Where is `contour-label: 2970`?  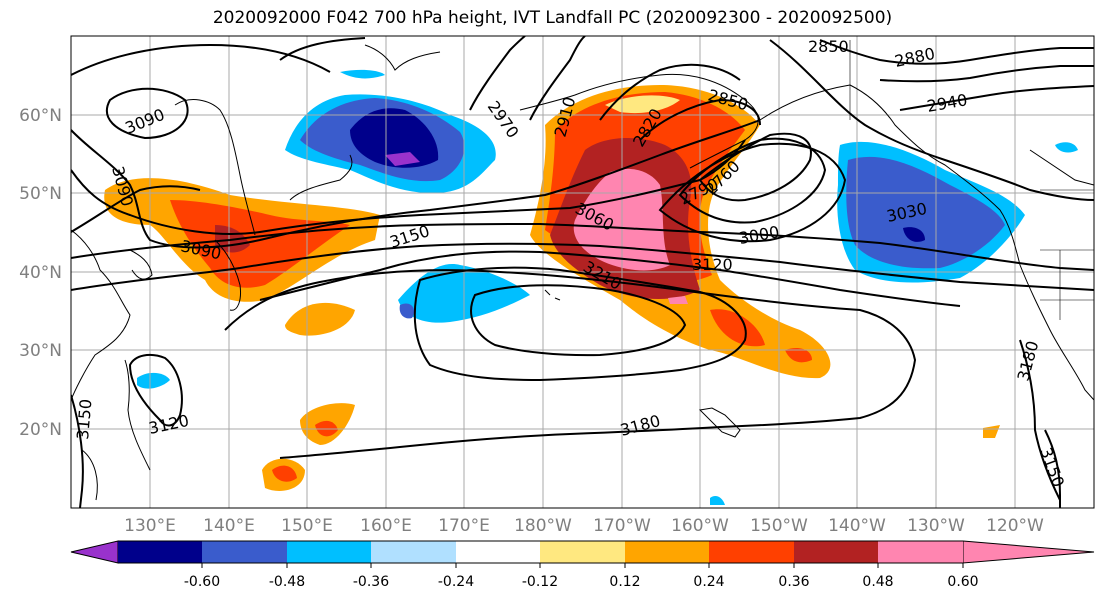
contour-label: 2970 is located at coordinates (503, 119).